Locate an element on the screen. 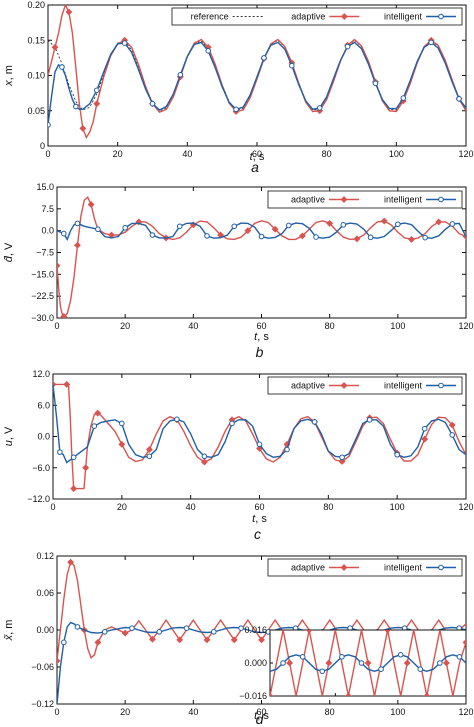 This screenshot has height=727, width=474. y-axis-label: u, V is located at coordinates (9, 436).